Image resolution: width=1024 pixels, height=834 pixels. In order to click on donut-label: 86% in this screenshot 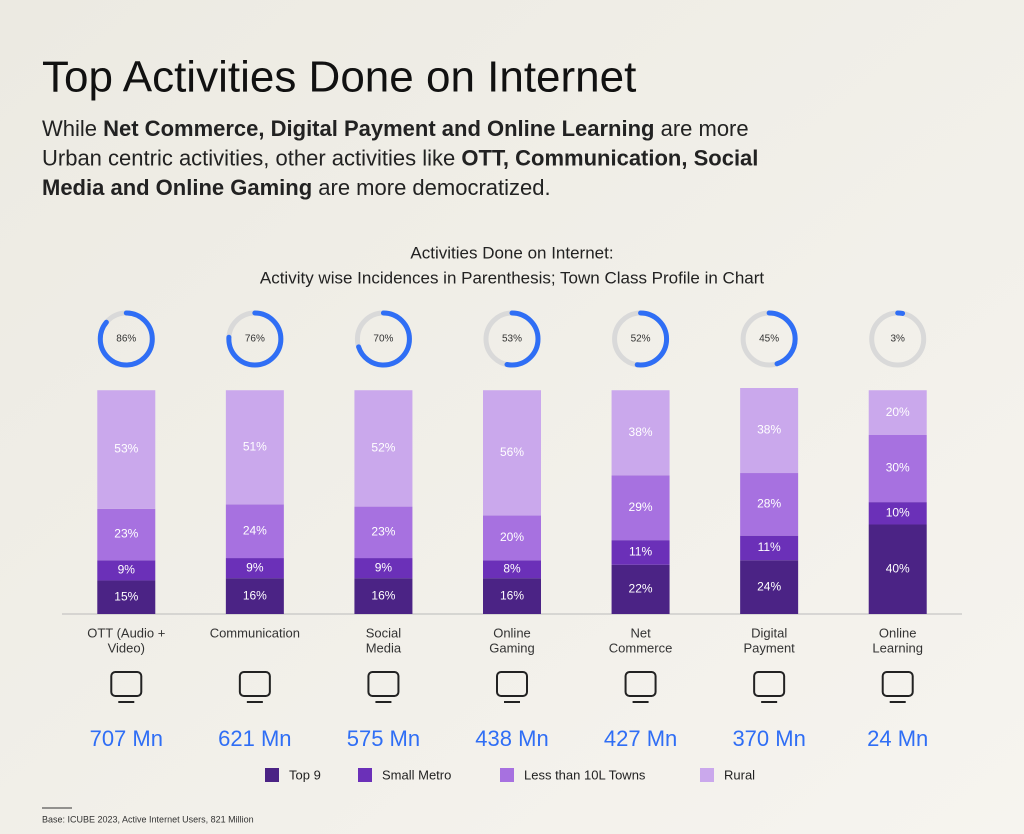, I will do `click(126, 339)`.